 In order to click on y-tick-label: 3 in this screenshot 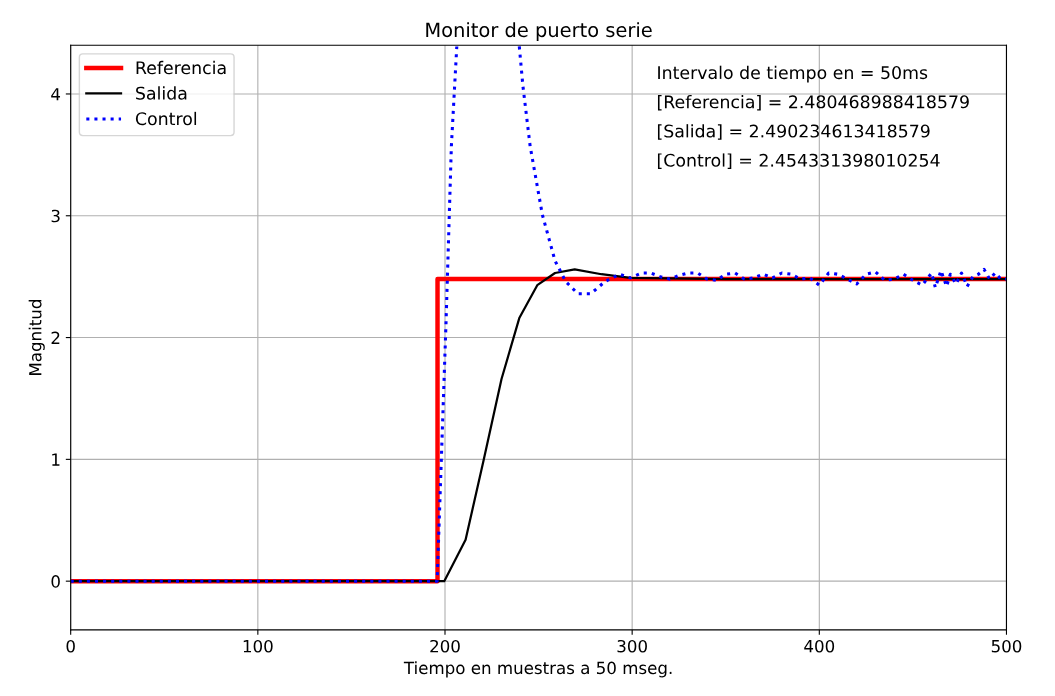, I will do `click(55, 216)`.